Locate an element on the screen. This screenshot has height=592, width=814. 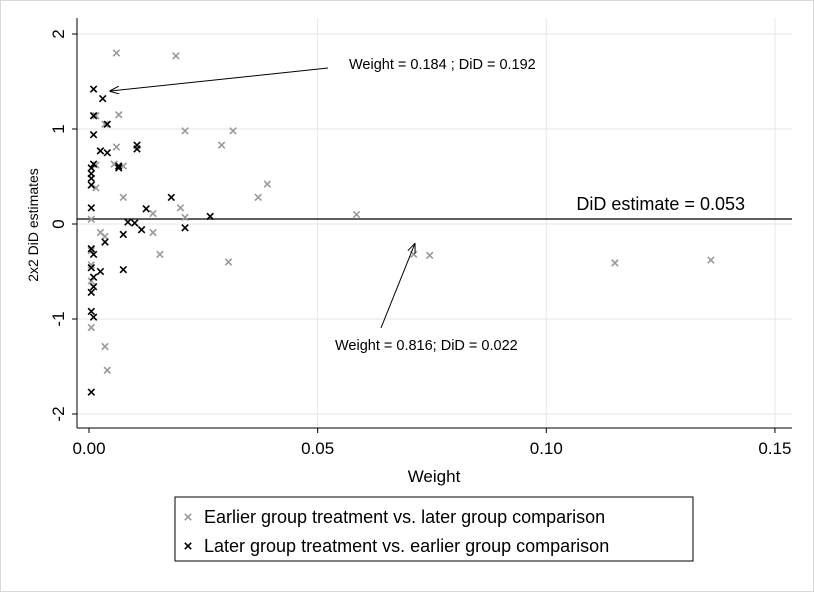
x-tick-label: 0.10 is located at coordinates (546, 448).